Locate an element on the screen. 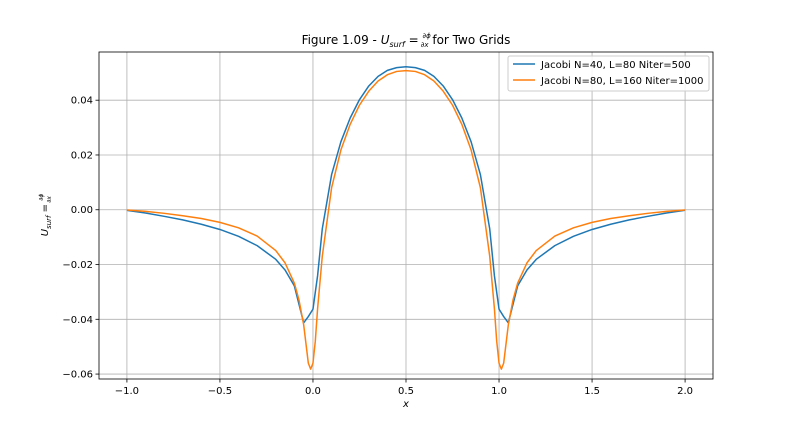 The image size is (792, 432). x-tick-label: 2.0 is located at coordinates (685, 391).